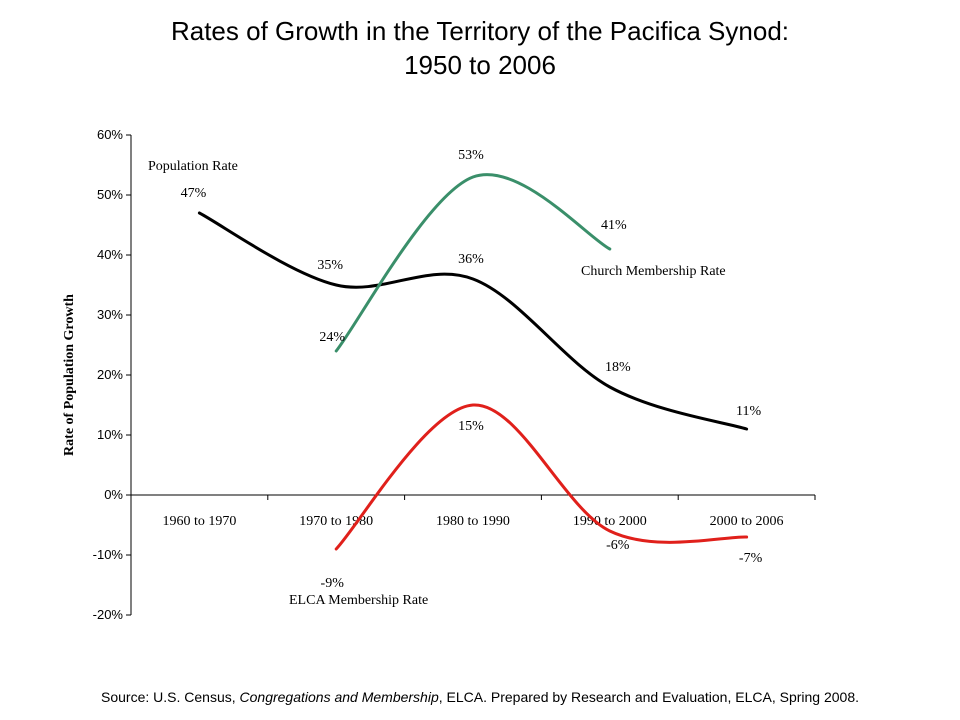 The image size is (960, 720). I want to click on data-label: 11%, so click(748, 411).